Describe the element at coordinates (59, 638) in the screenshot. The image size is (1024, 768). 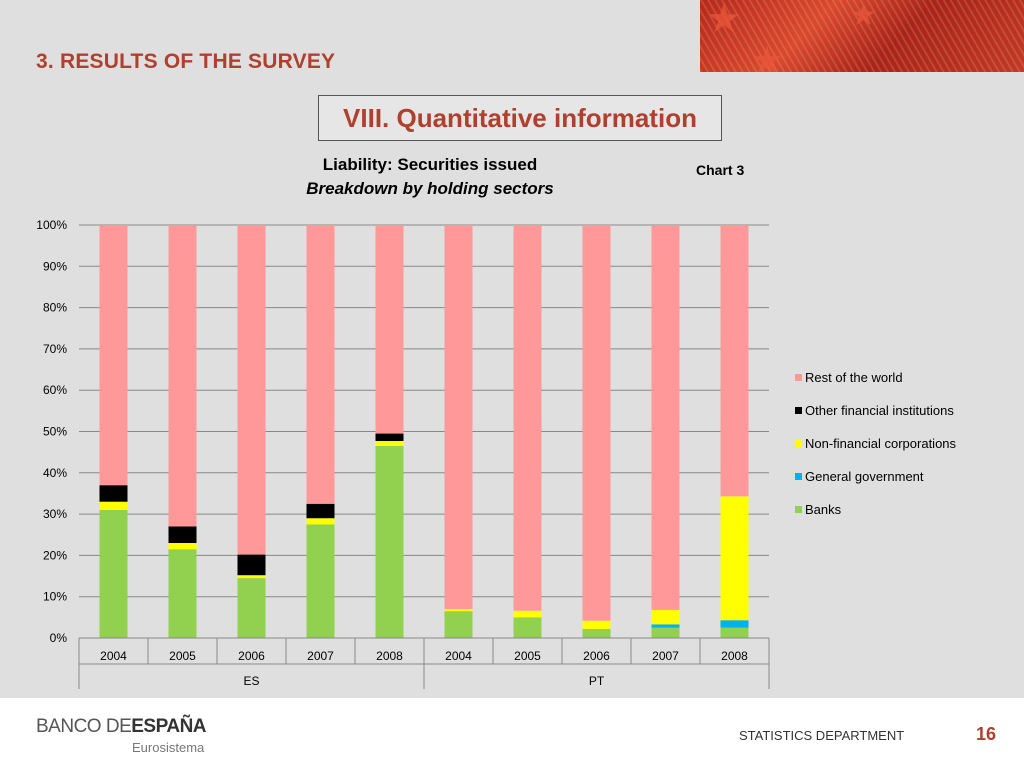
I see `y-tick-label: 0%` at that location.